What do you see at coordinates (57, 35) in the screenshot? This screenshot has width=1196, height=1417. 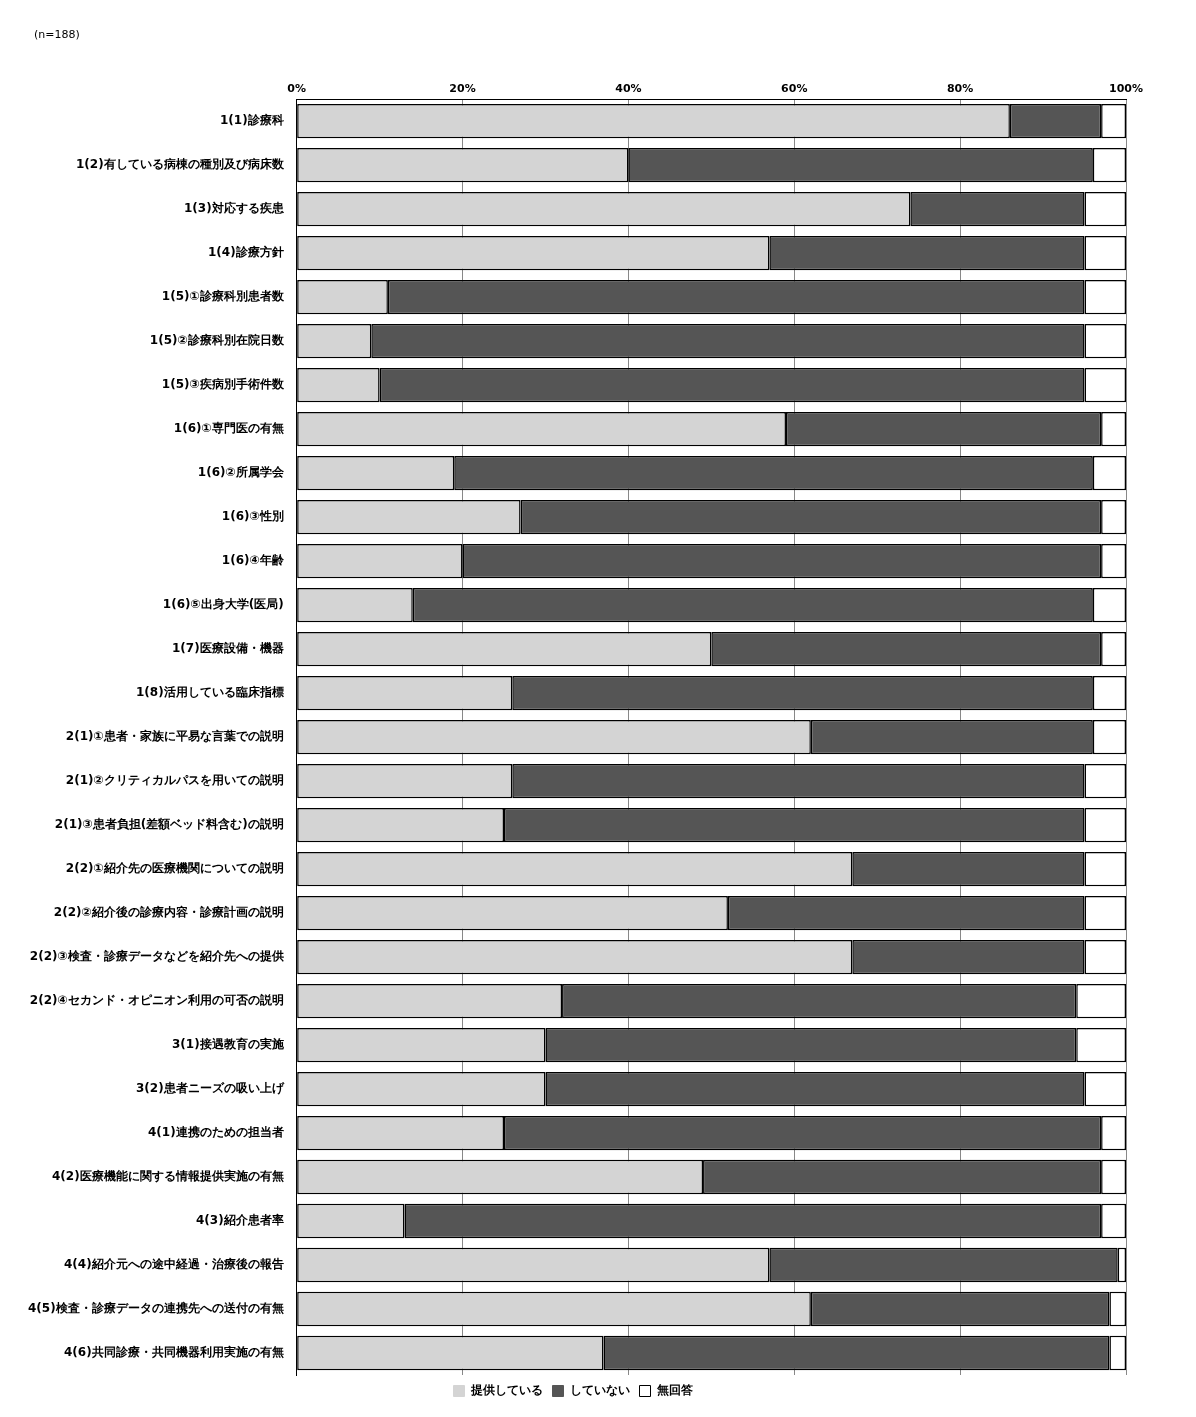 I see `text: (n=188)` at bounding box center [57, 35].